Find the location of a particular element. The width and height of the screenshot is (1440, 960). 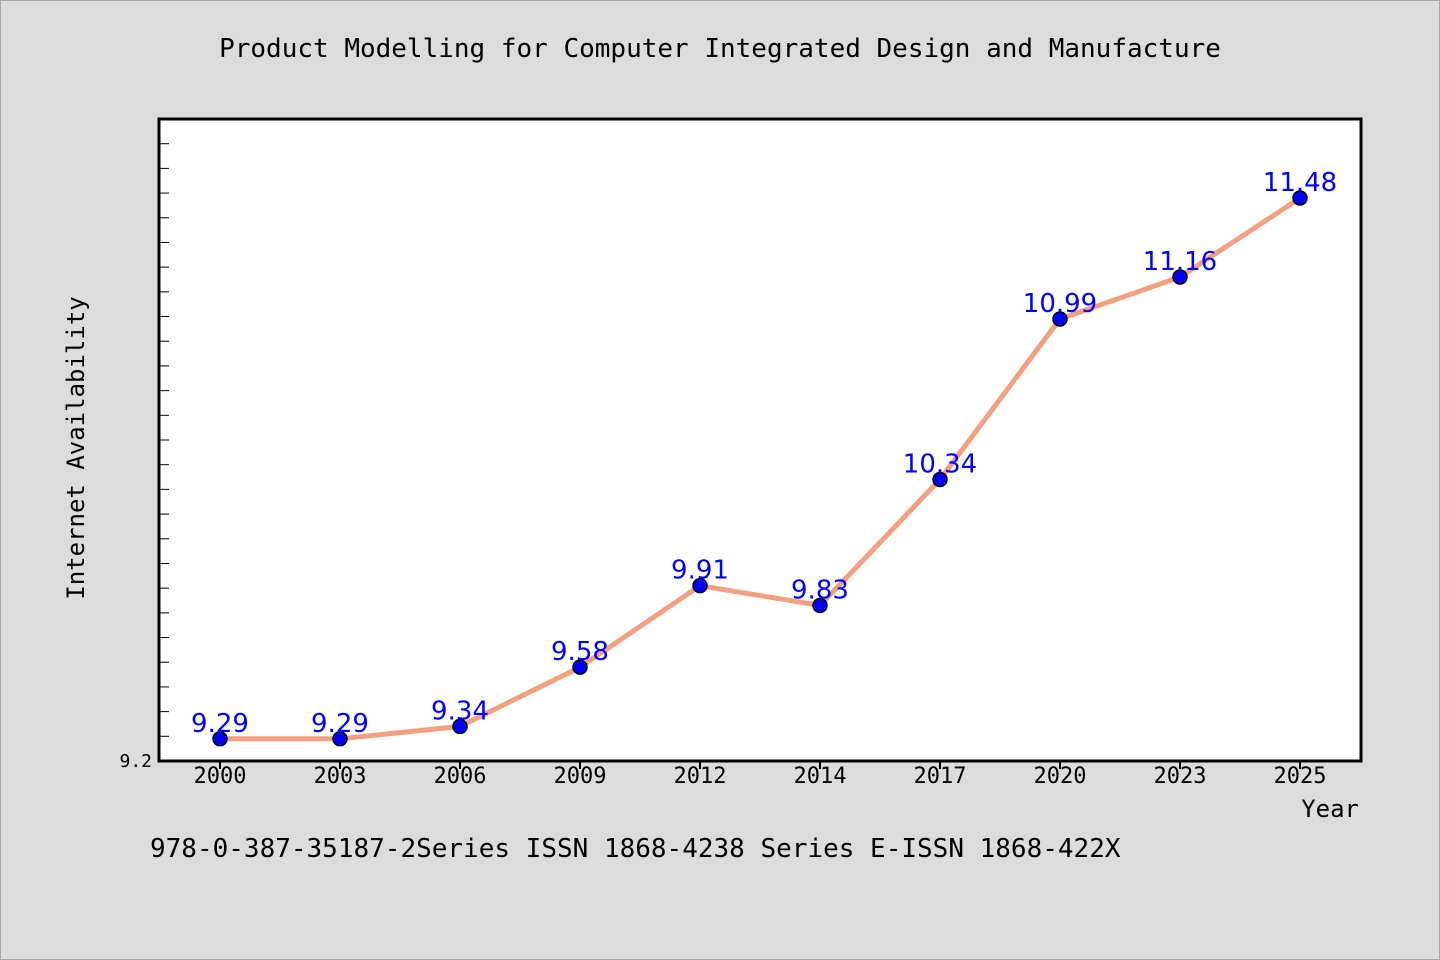

x-tick-label: 2003 is located at coordinates (340, 776).